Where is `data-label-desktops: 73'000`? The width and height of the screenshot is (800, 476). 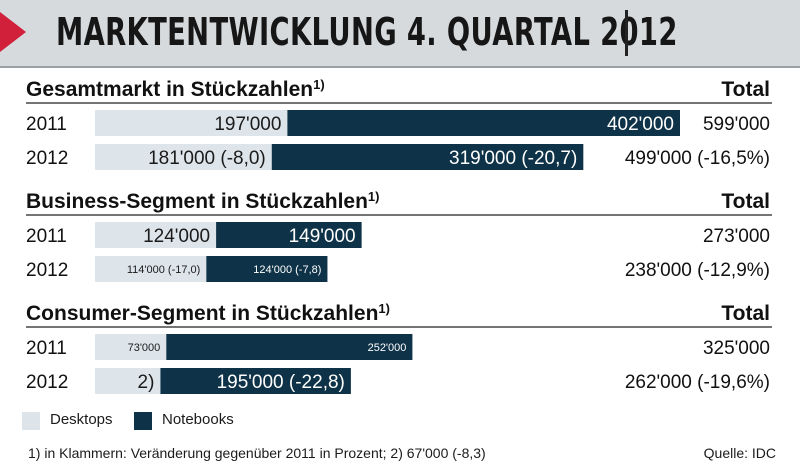 data-label-desktops: 73'000 is located at coordinates (144, 348).